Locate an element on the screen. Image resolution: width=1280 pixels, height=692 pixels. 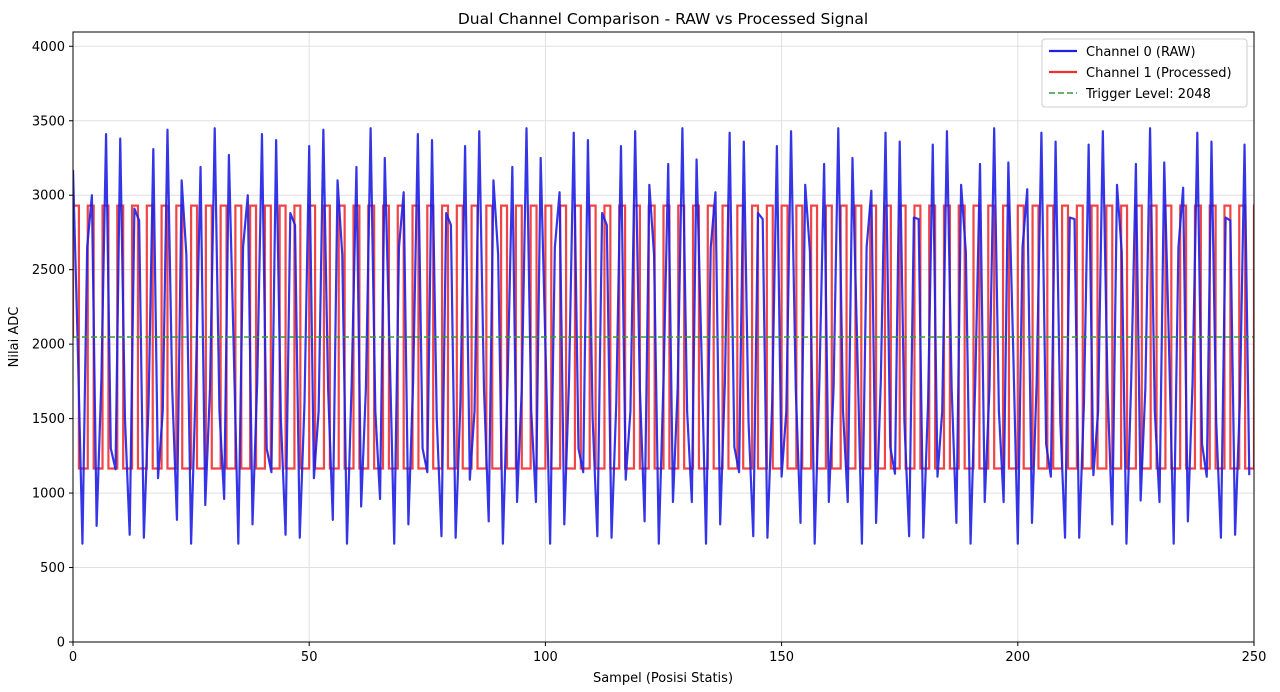
legend-label-channel-1: Channel 1 (Processed) is located at coordinates (1159, 73).